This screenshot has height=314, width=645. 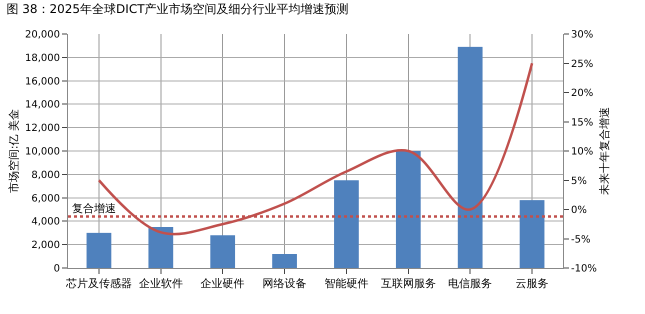 I want to click on x-tick-label: 电信服务, so click(x=470, y=283).